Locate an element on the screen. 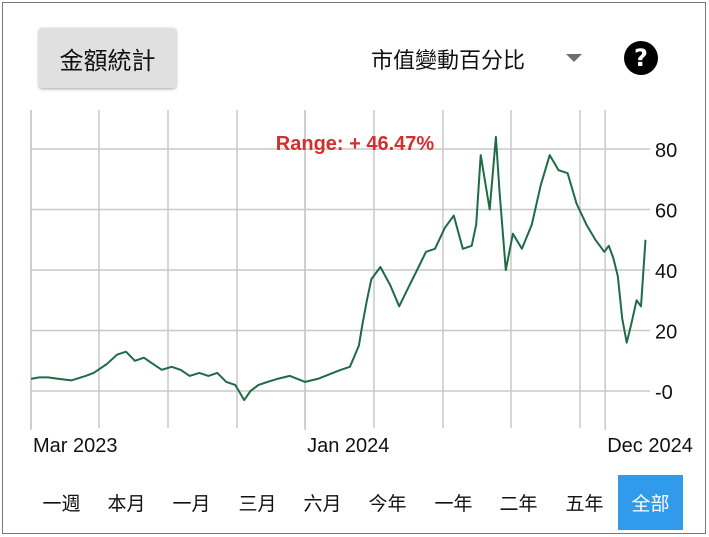 The height and width of the screenshot is (537, 709). x-tick-label: Mar 2023 is located at coordinates (75, 446).